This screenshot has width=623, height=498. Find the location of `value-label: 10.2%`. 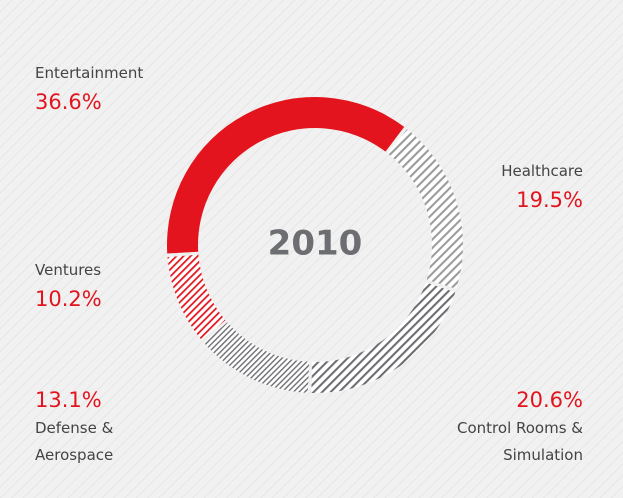

value-label: 10.2% is located at coordinates (68, 299).